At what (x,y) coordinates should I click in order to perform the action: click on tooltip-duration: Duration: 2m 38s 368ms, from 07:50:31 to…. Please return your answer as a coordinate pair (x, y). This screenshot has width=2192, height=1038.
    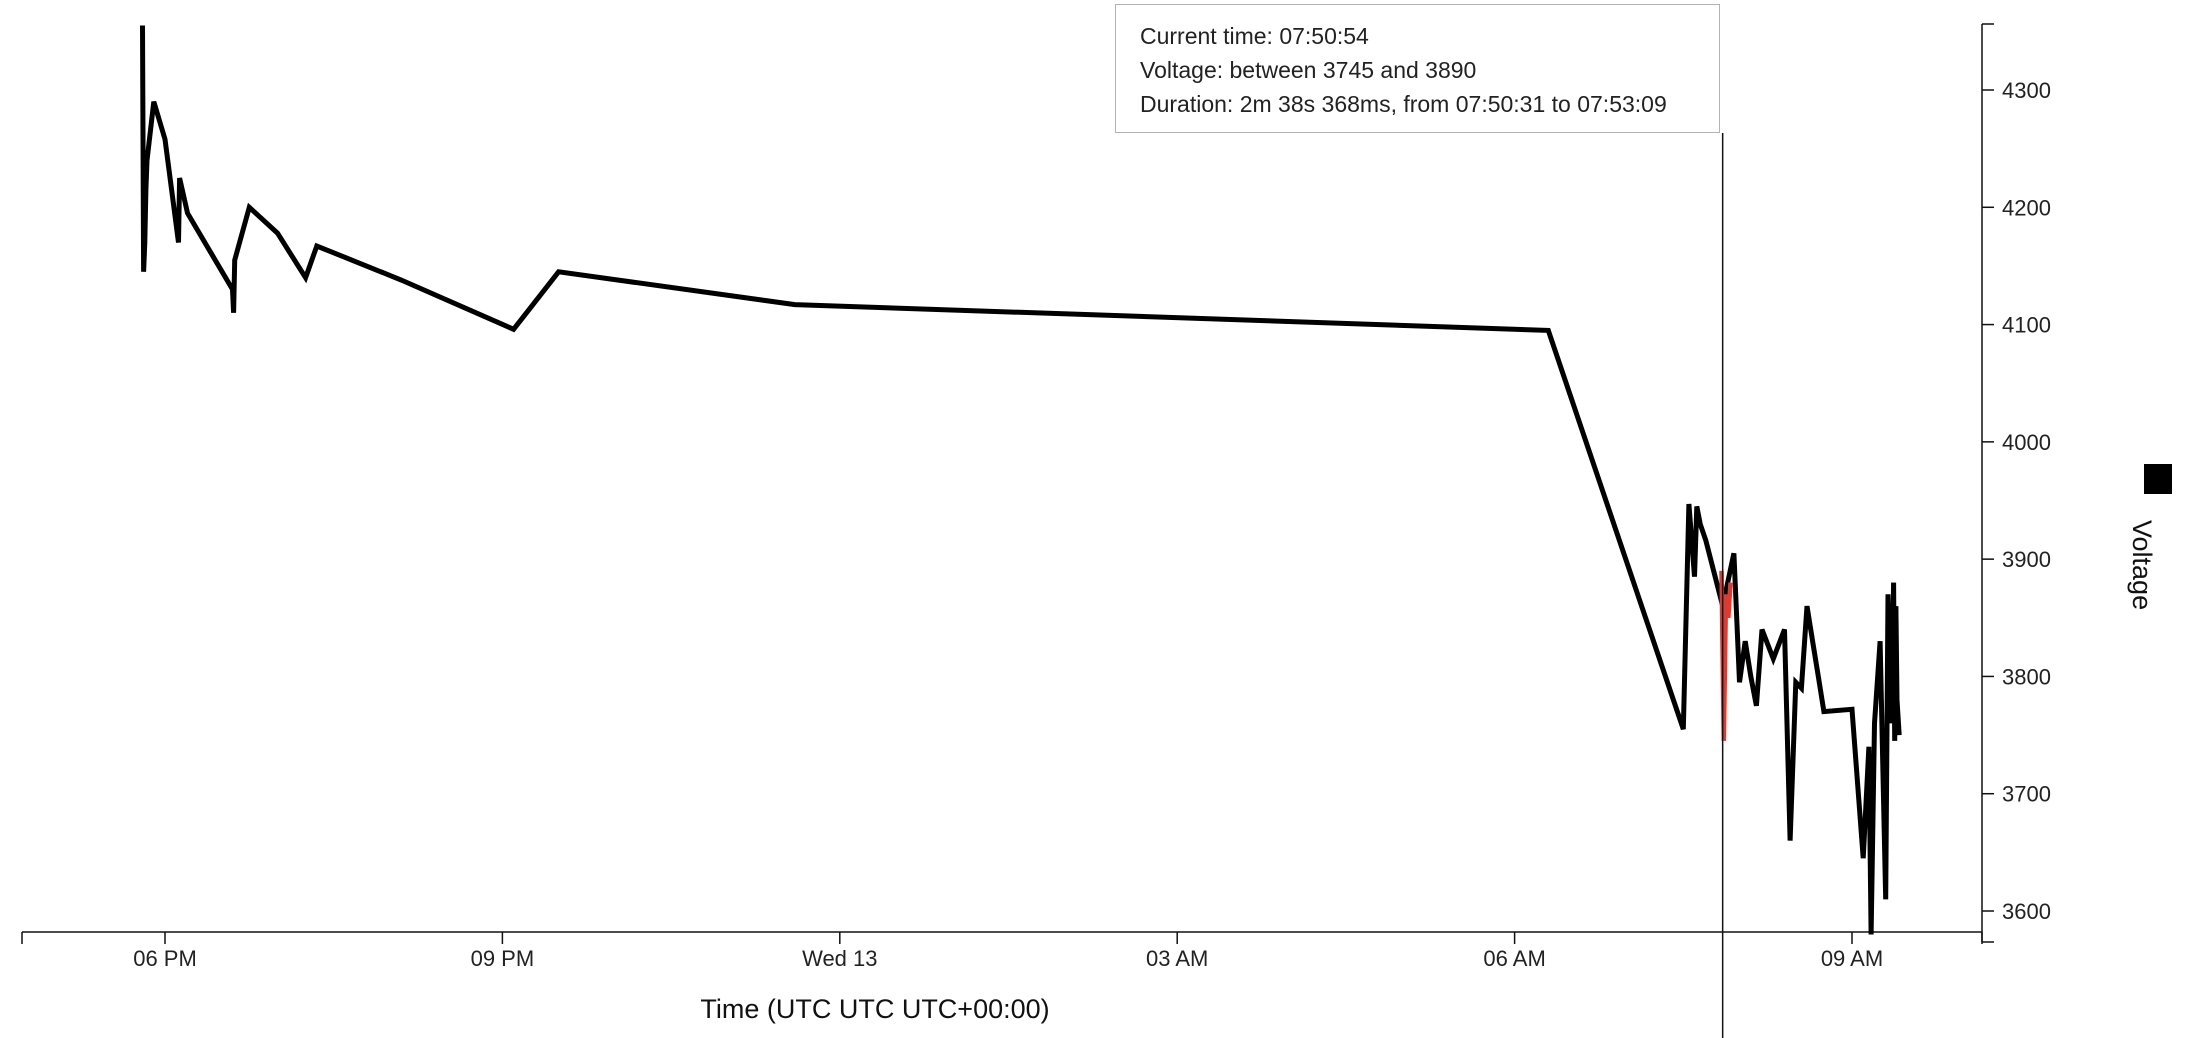
    Looking at the image, I should click on (1403, 104).